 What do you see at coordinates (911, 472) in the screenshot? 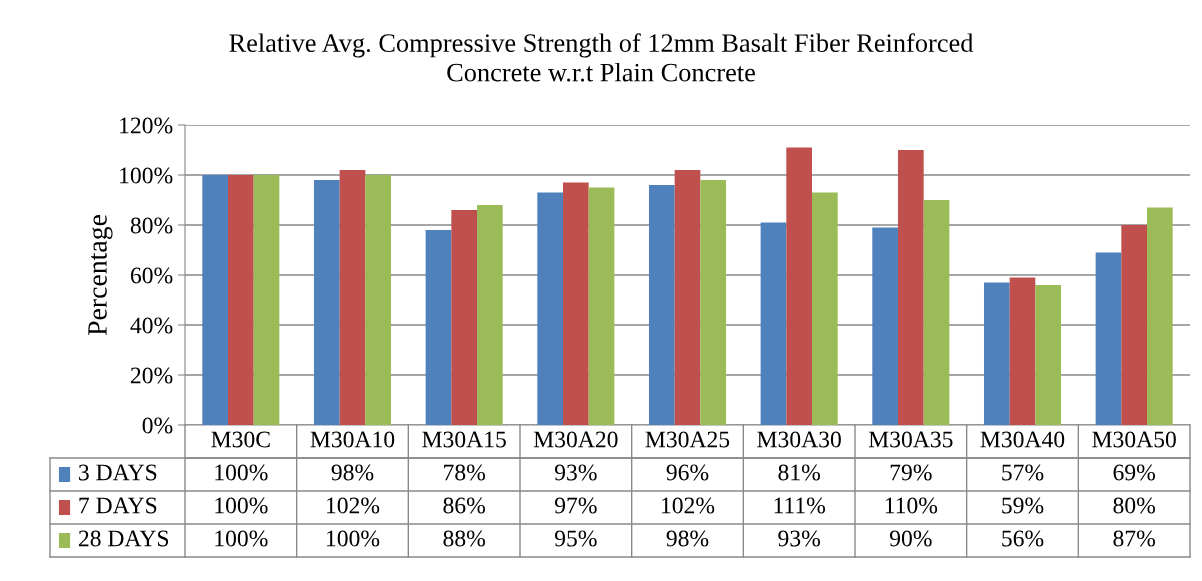
I see `data-label: 79%` at bounding box center [911, 472].